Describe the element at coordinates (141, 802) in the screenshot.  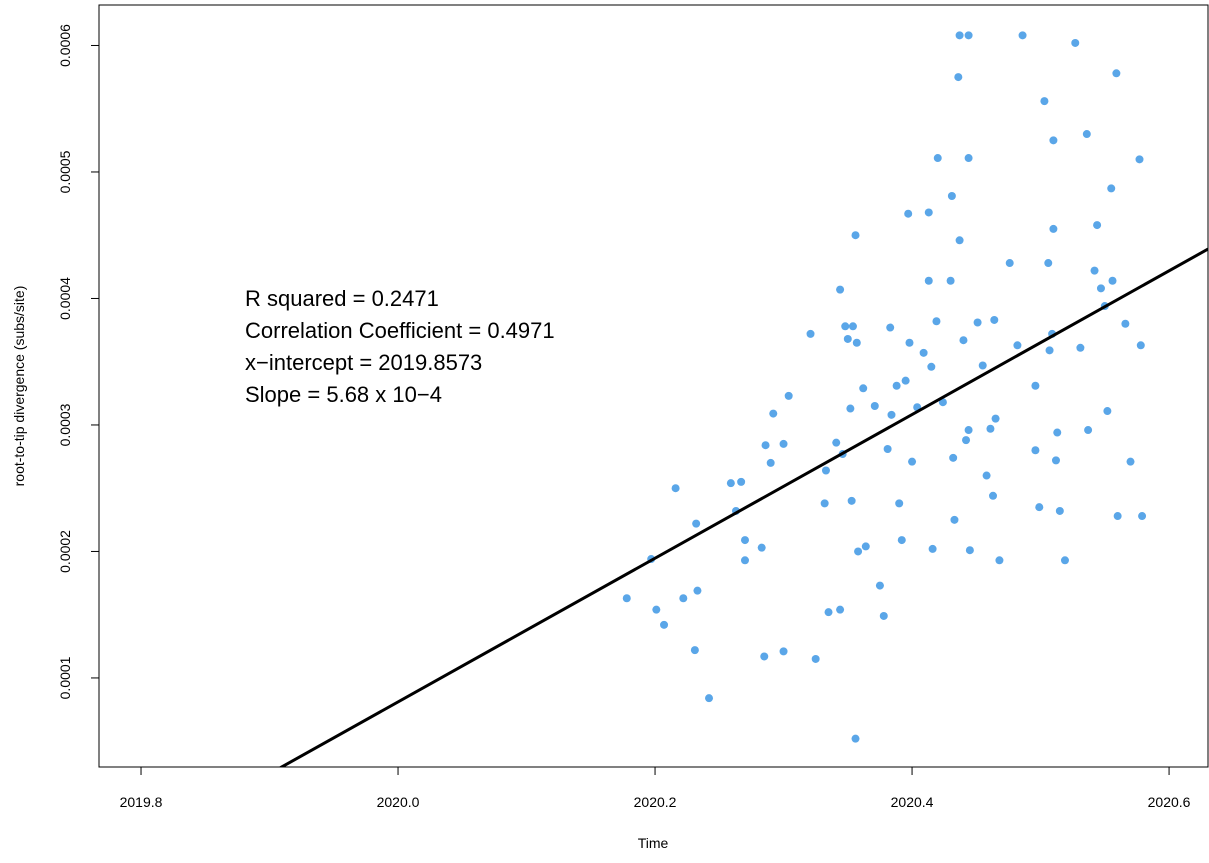
I see `x-tick-label: 2019.8` at that location.